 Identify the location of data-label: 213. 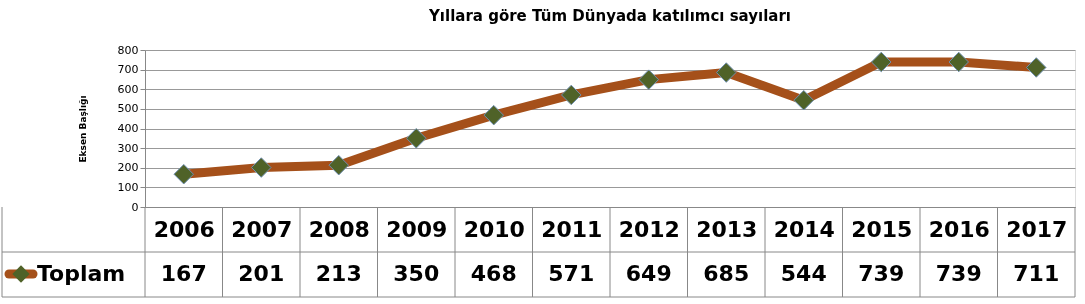
(338, 273).